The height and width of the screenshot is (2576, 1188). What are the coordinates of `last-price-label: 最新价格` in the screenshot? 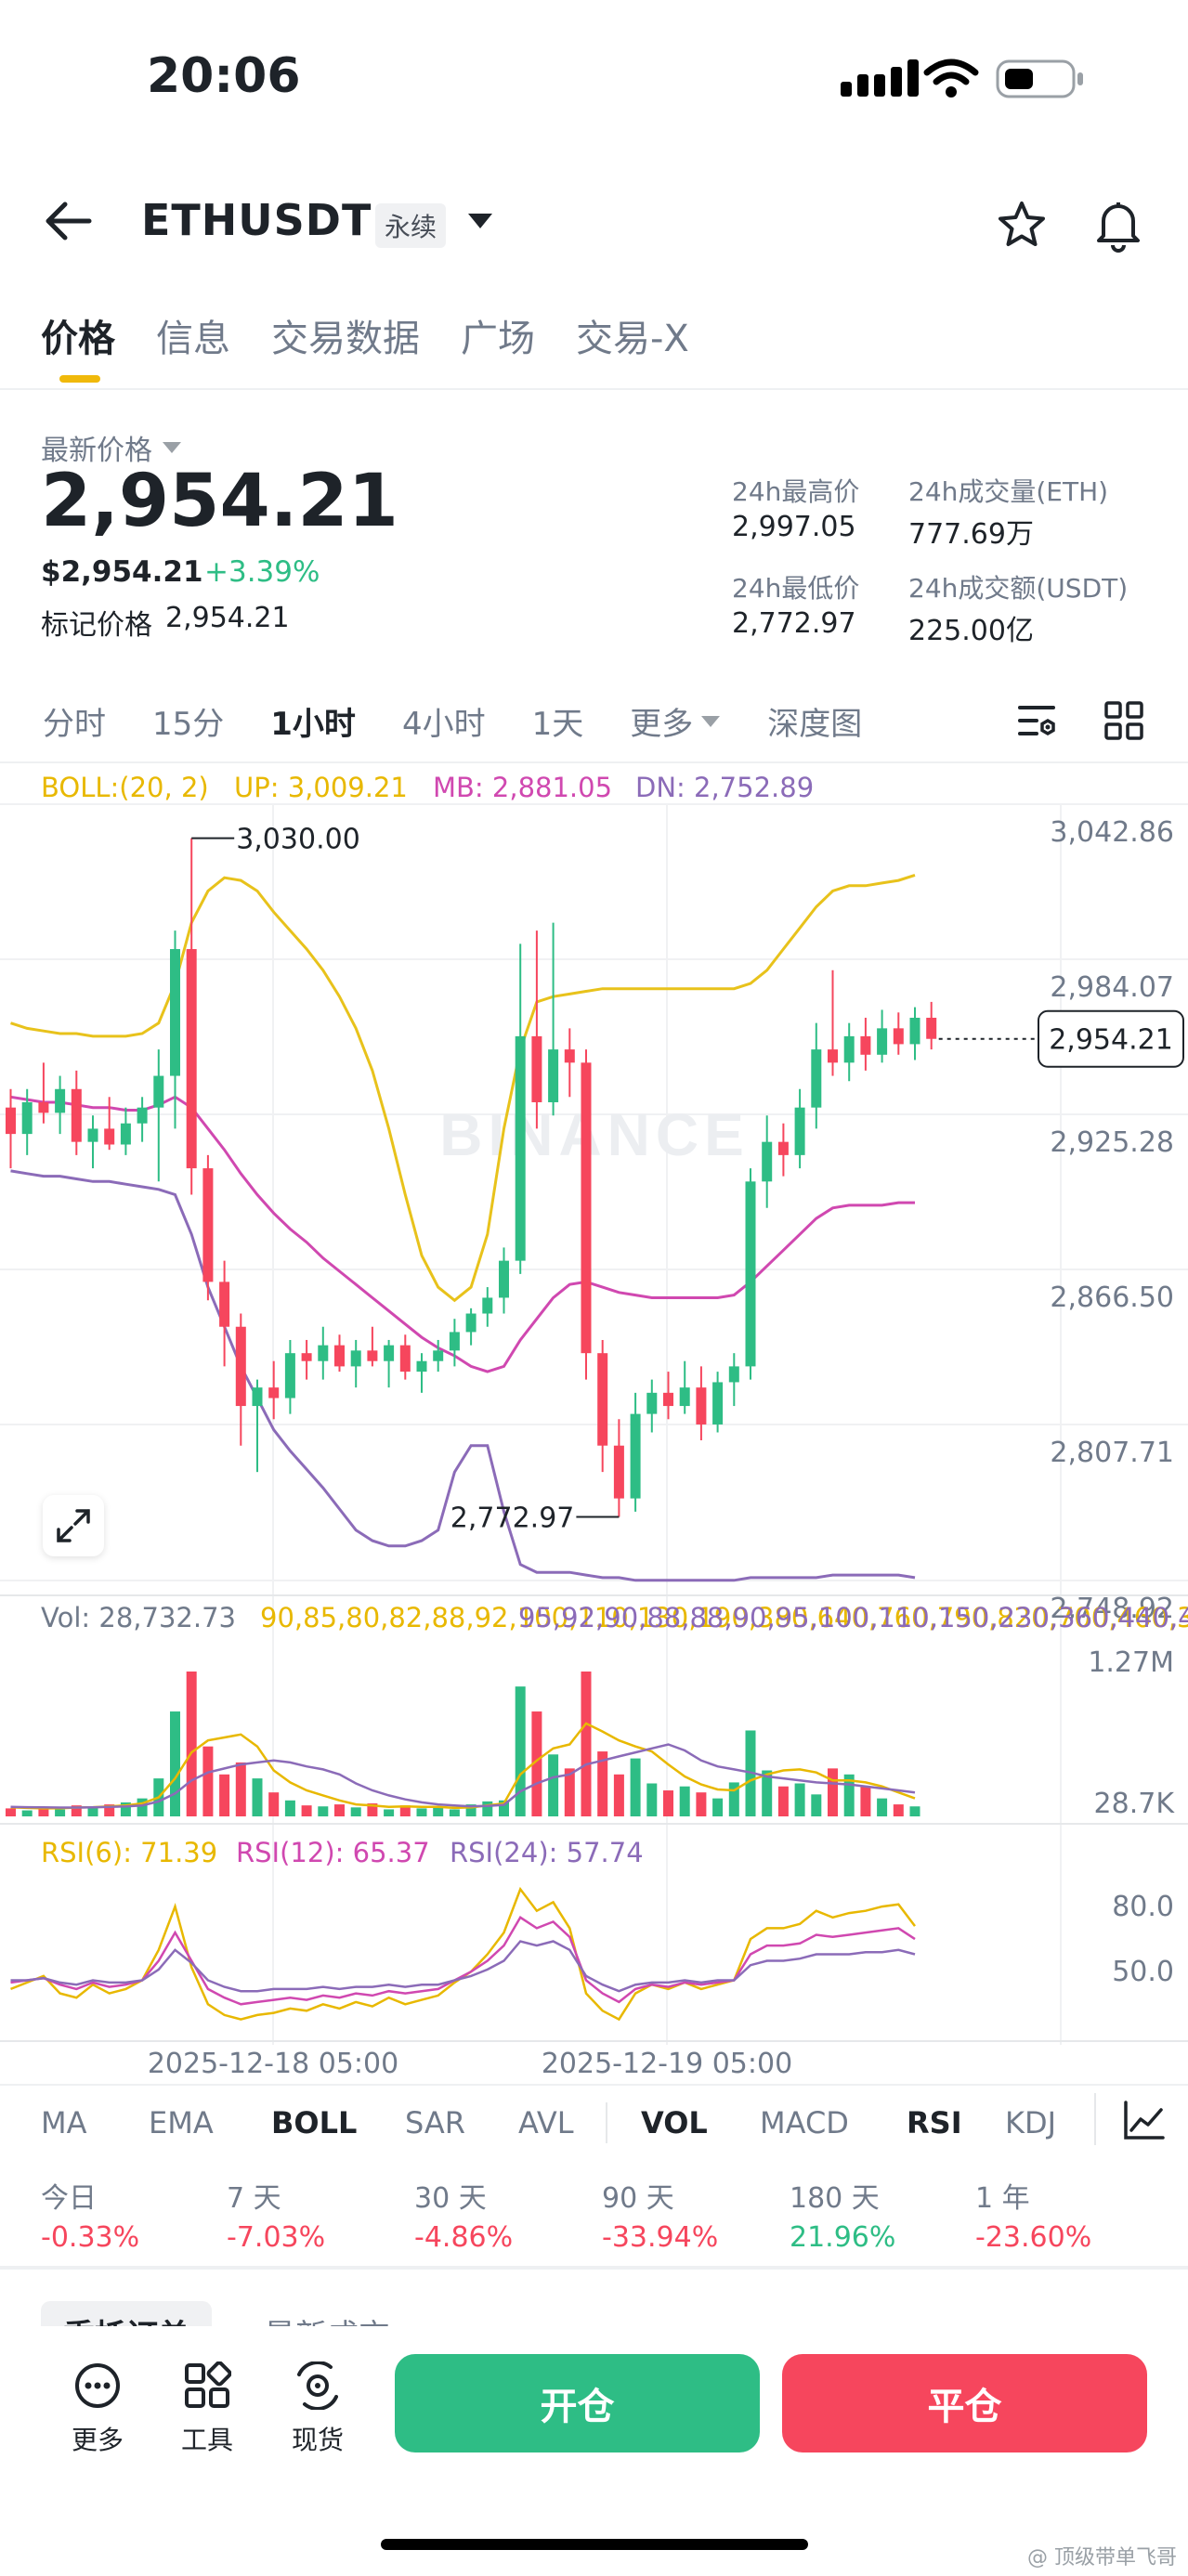 It's located at (111, 448).